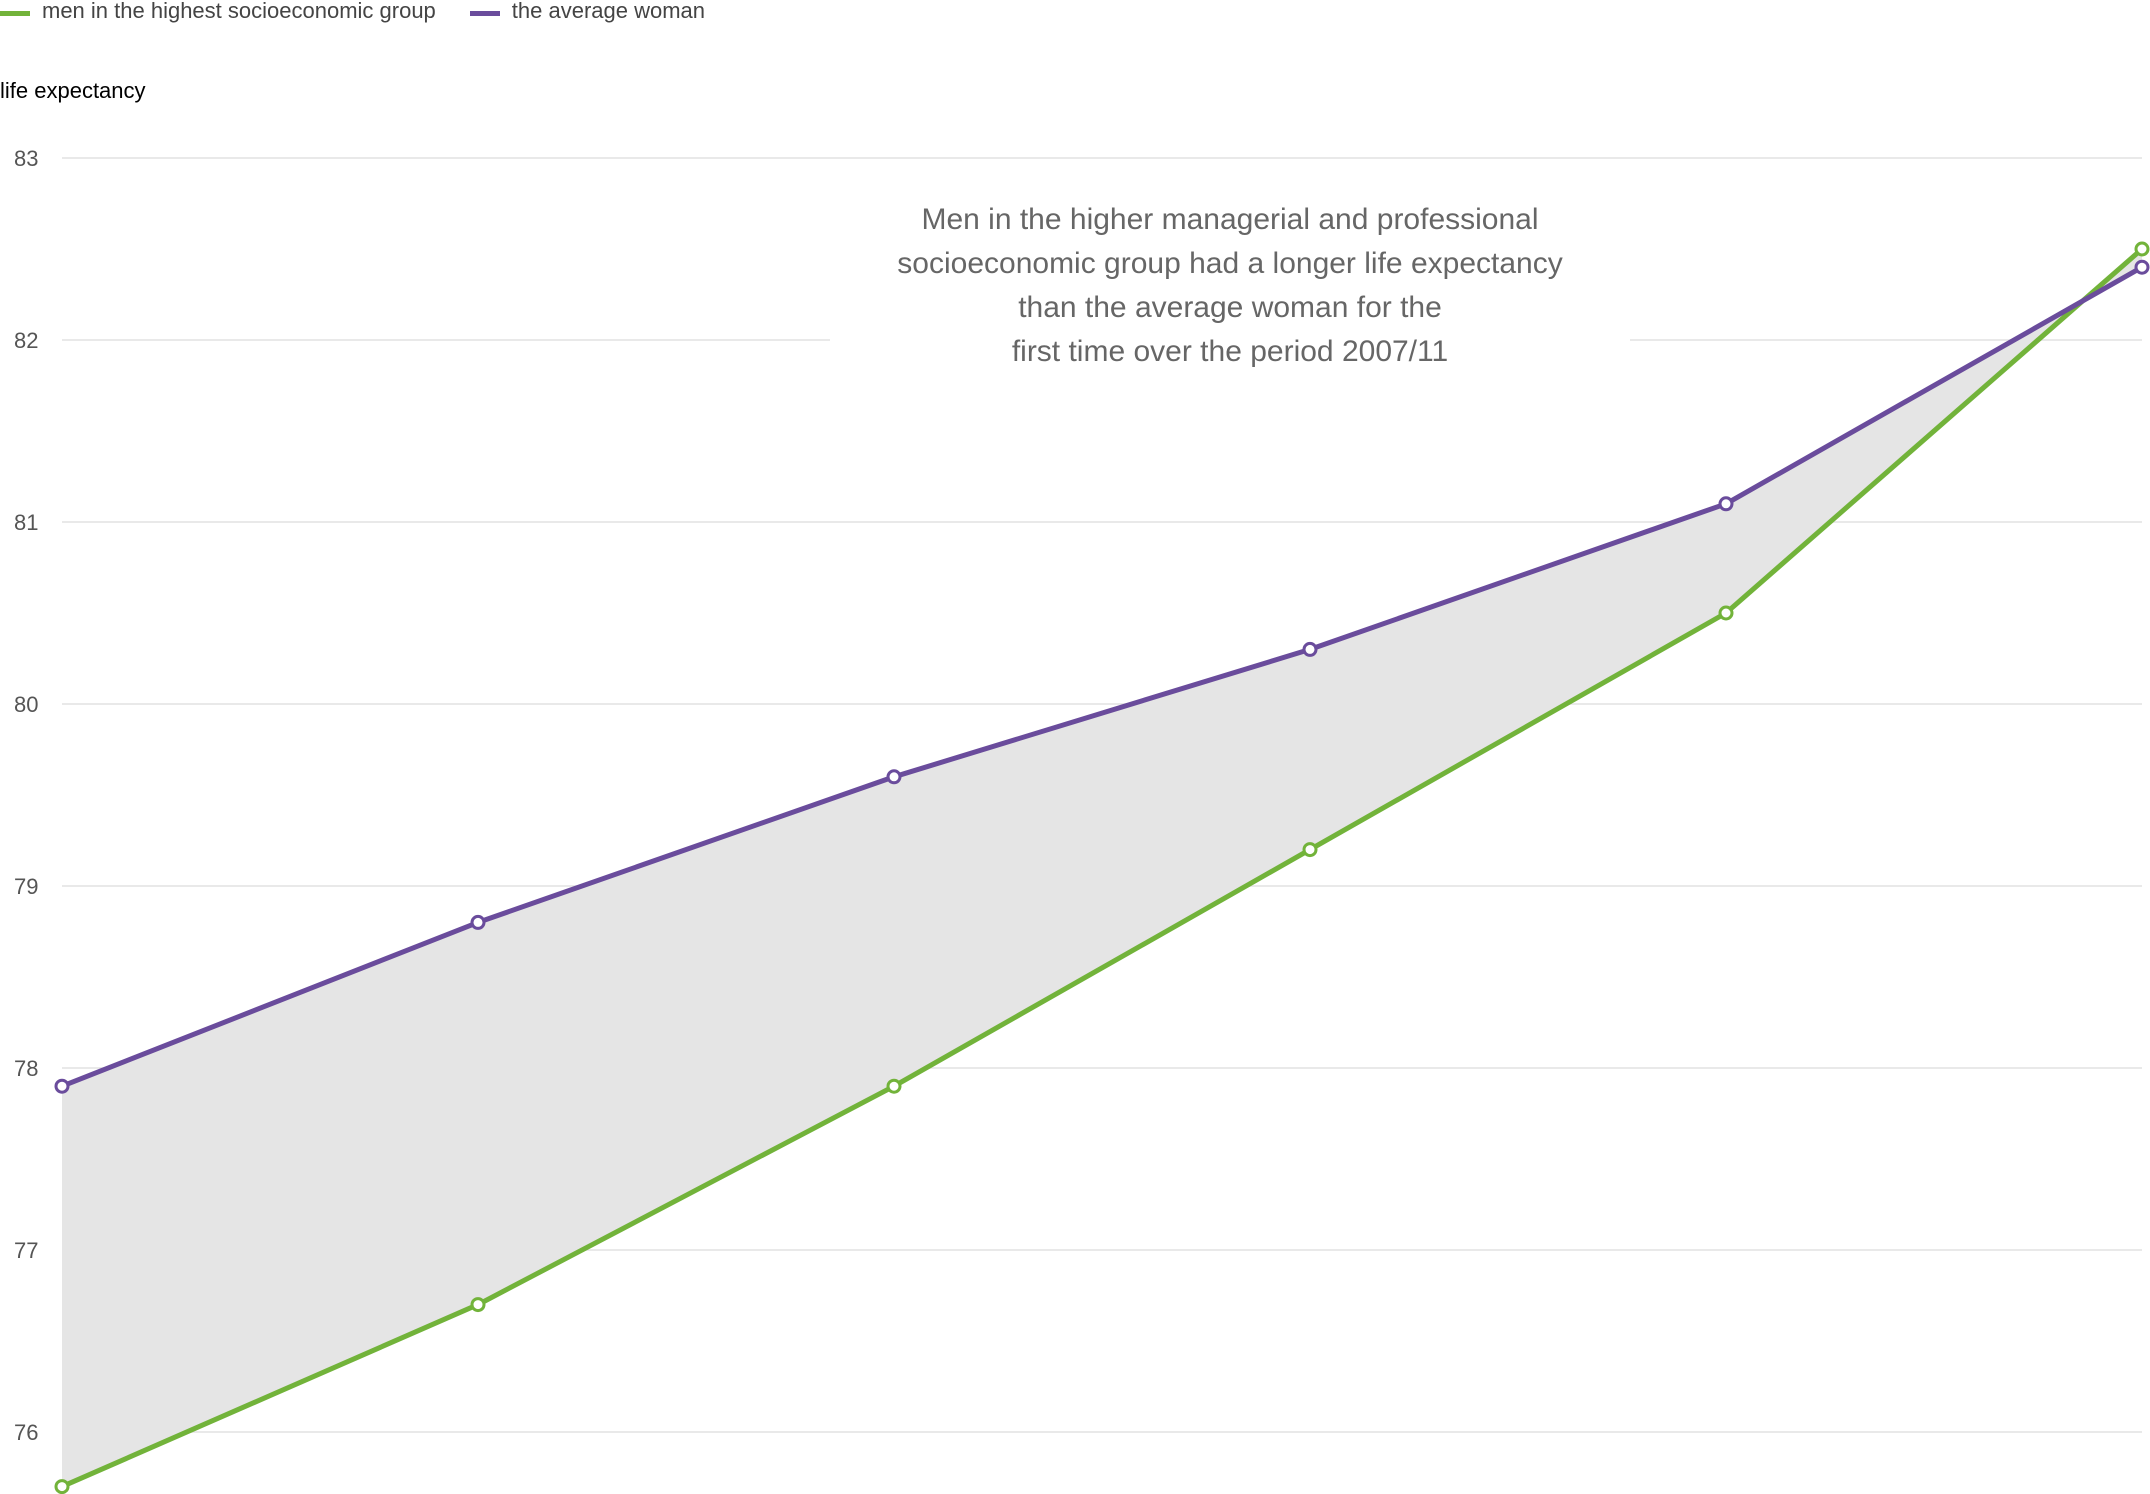 The height and width of the screenshot is (1494, 2150). Describe the element at coordinates (26, 158) in the screenshot. I see `y-tick-label: 83` at that location.